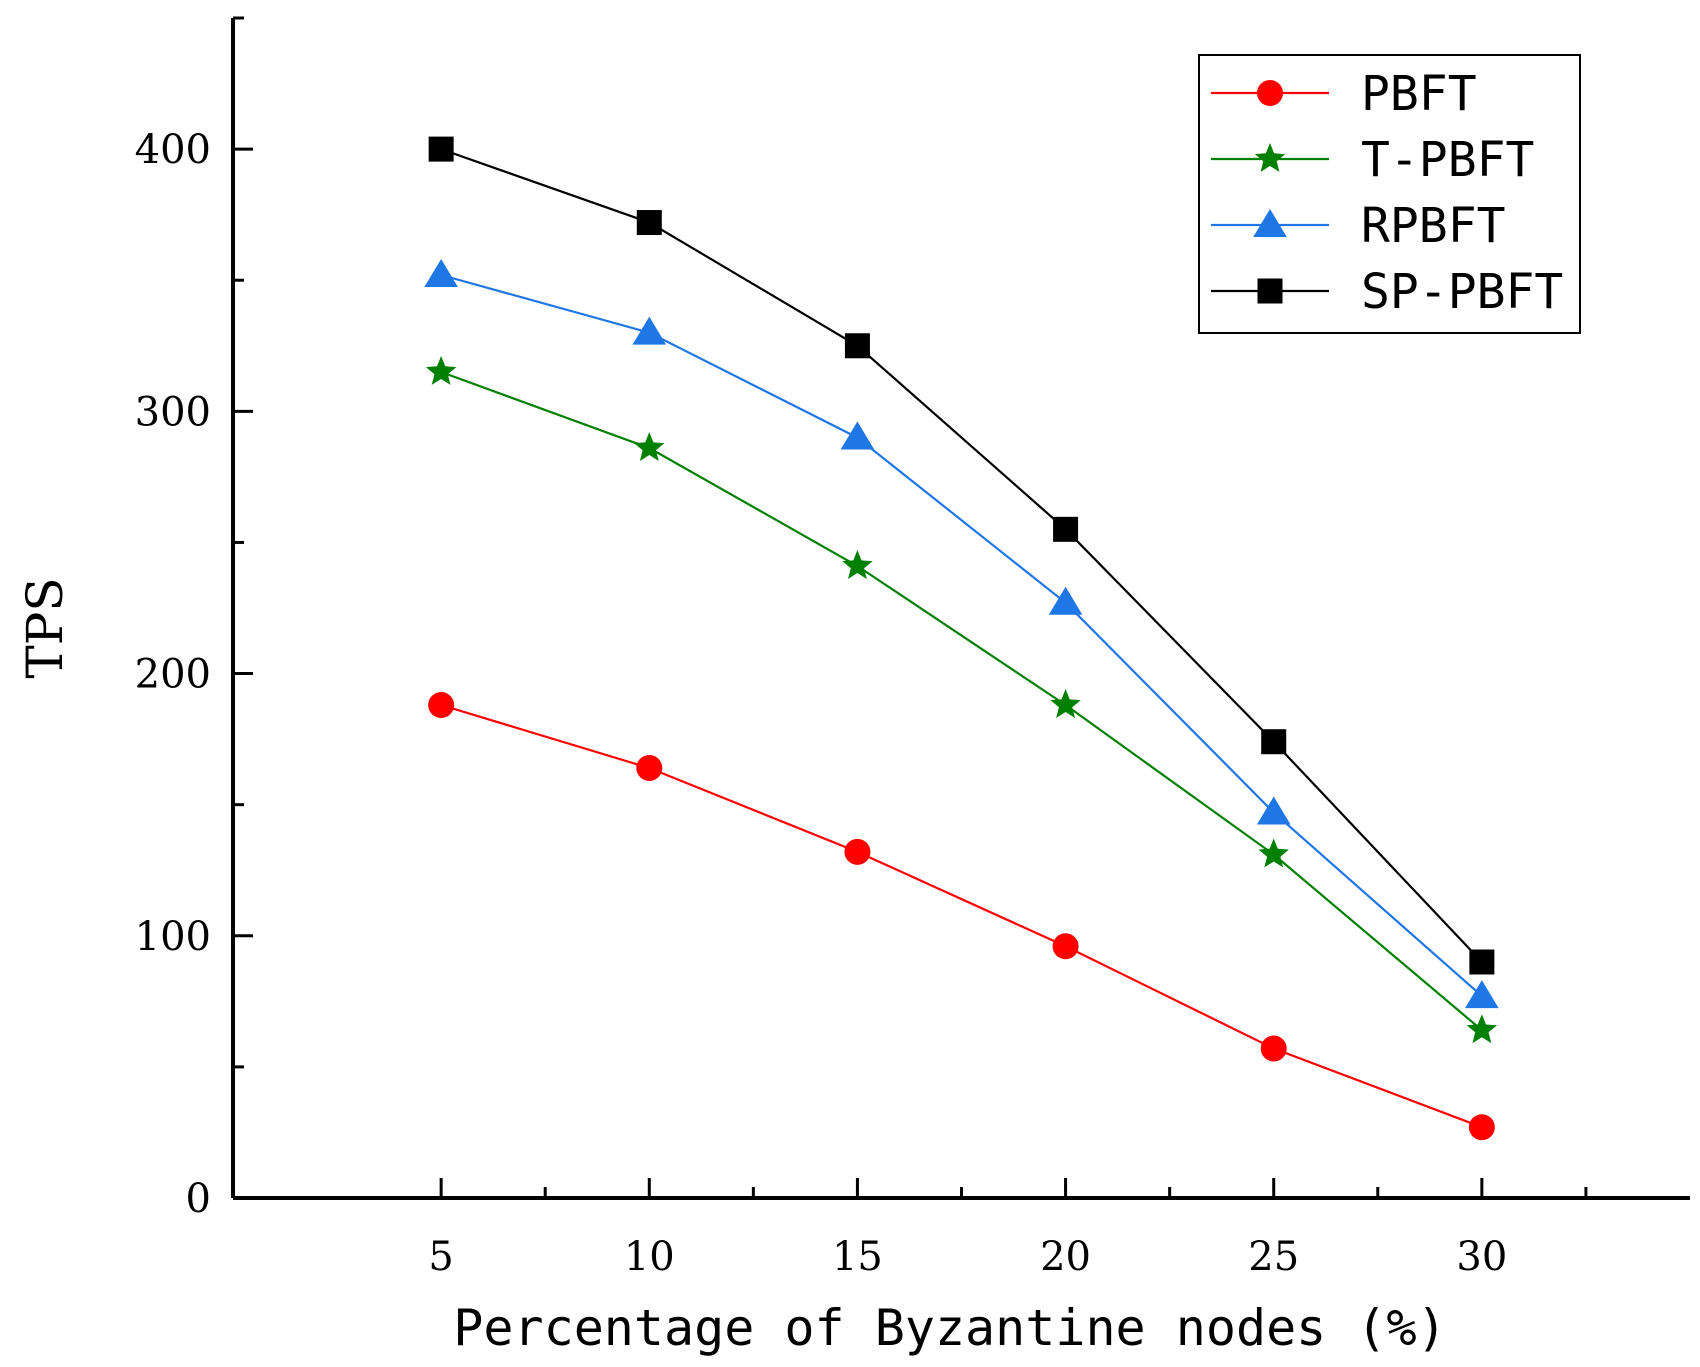 The height and width of the screenshot is (1367, 1700). I want to click on x-tick-label: 20, so click(1065, 1257).